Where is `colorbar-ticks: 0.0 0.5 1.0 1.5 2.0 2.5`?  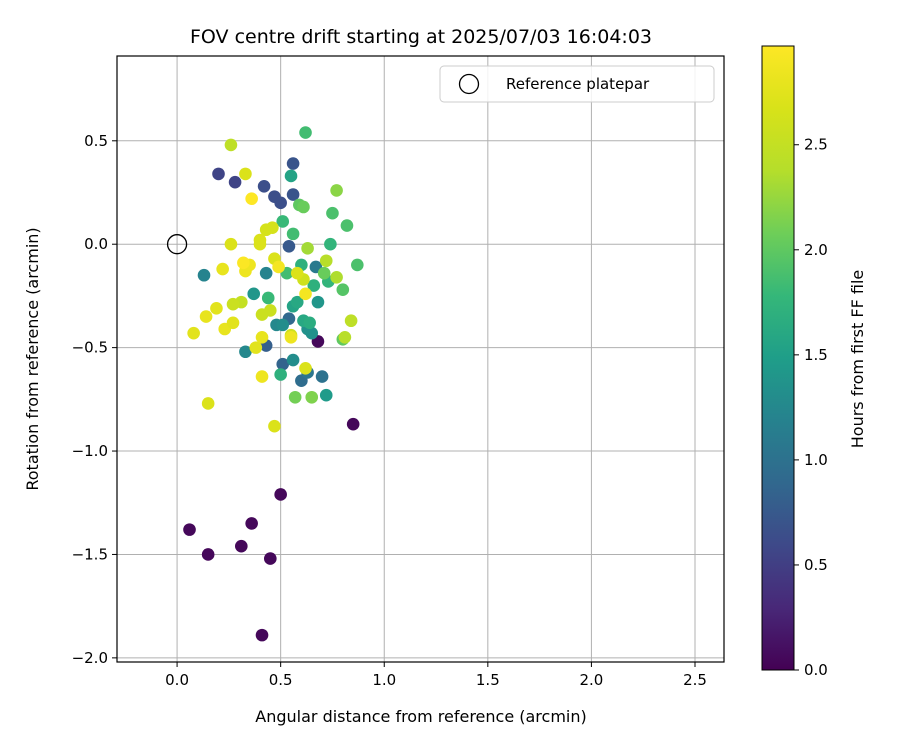
colorbar-ticks: 0.0 0.5 1.0 1.5 2.0 2.5 is located at coordinates (811, 407).